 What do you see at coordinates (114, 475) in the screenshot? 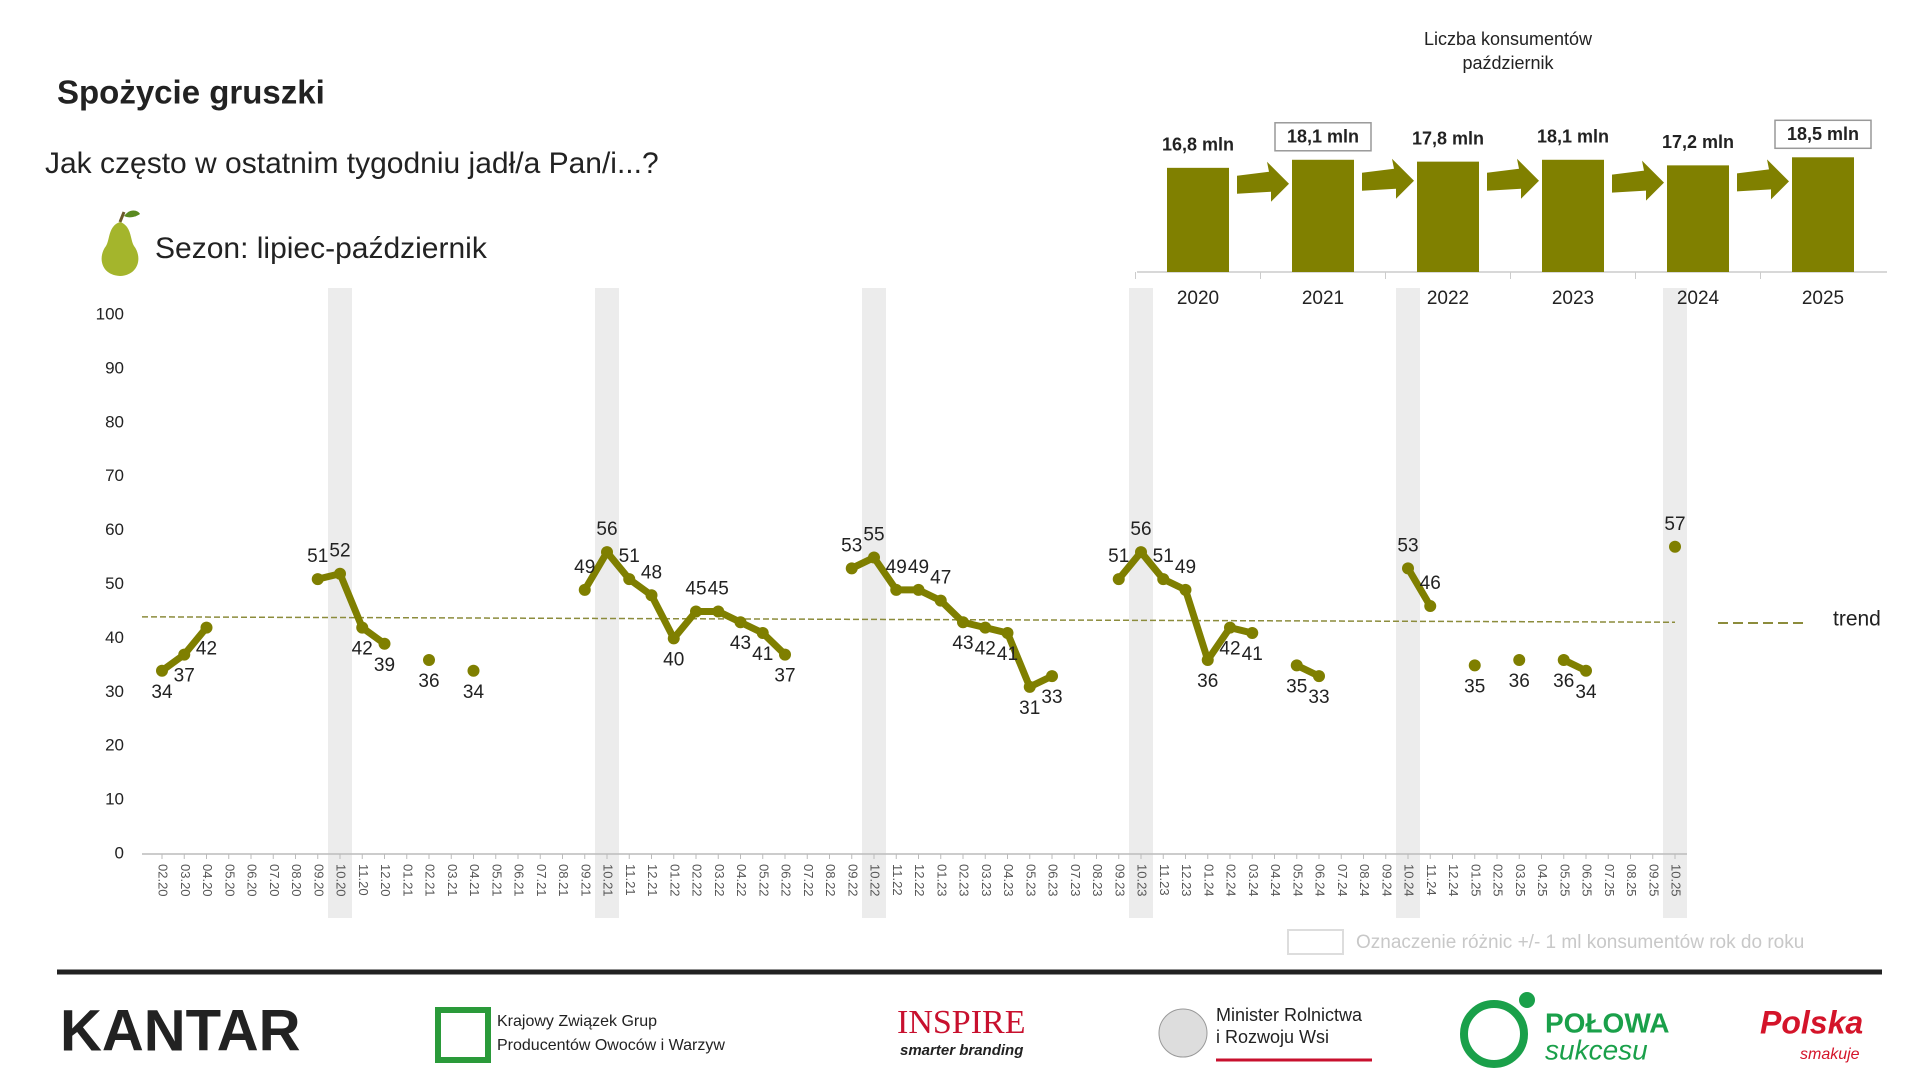
I see `y-tick-label: 70` at bounding box center [114, 475].